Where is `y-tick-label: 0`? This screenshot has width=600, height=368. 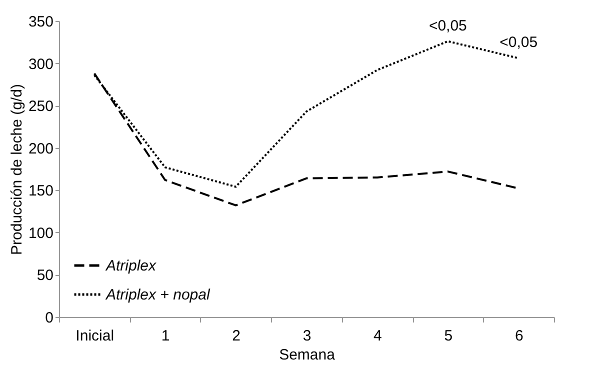
y-tick-label: 0 is located at coordinates (49, 318).